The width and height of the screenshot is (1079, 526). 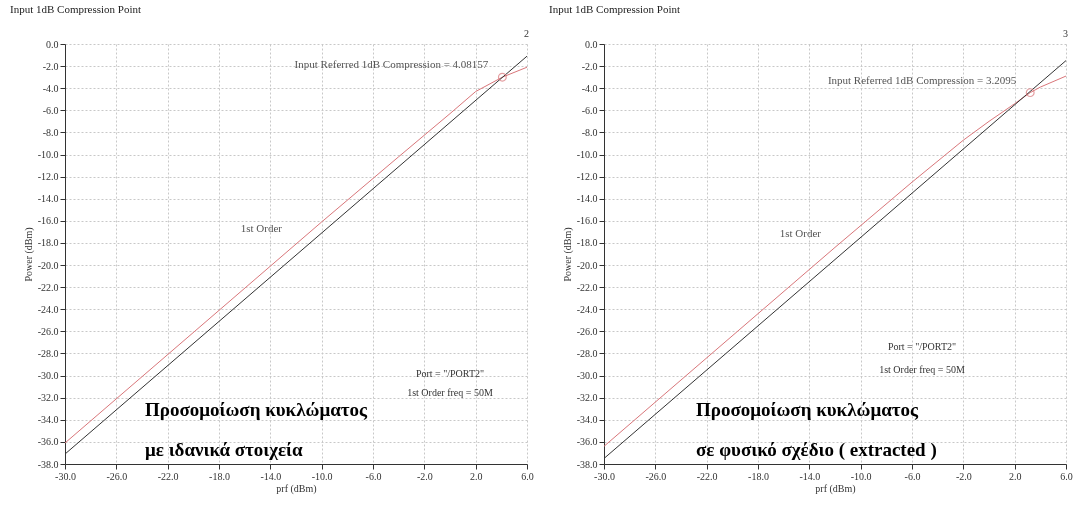 I want to click on annotation: Input Referred 1dB Compression = 3.2095, so click(x=922, y=79).